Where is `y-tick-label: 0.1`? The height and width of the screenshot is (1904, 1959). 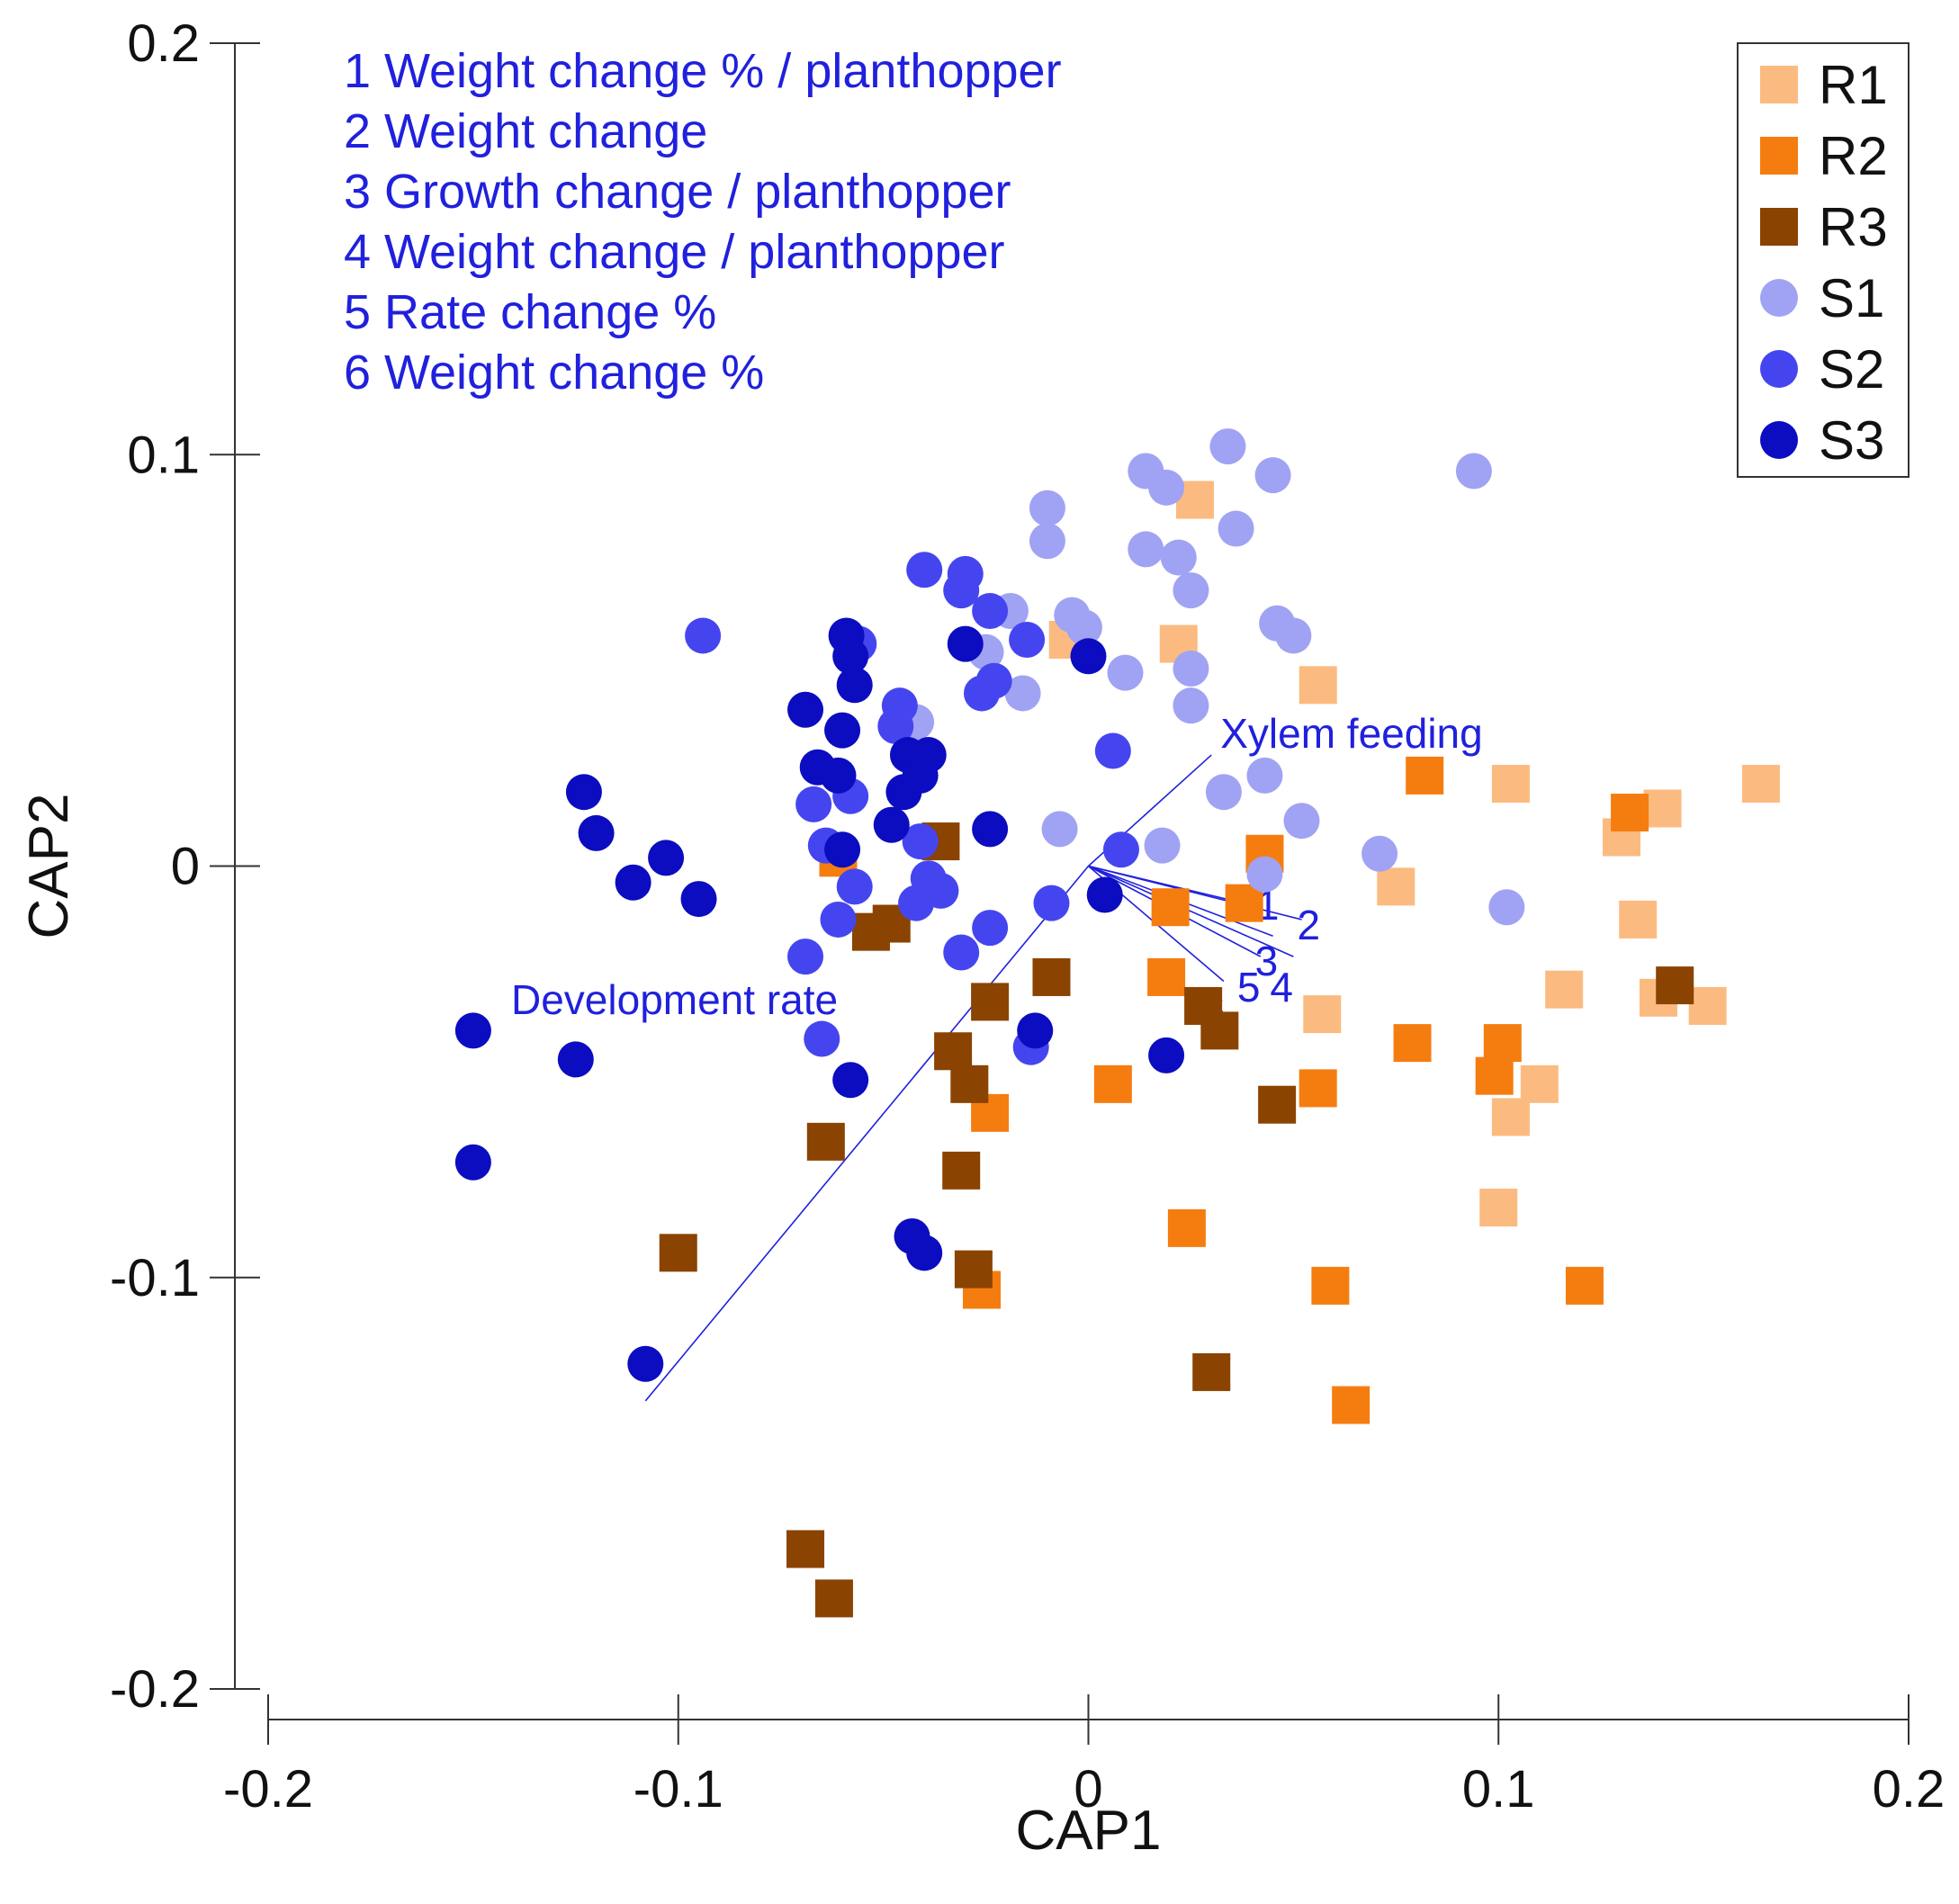 y-tick-label: 0.1 is located at coordinates (163, 455).